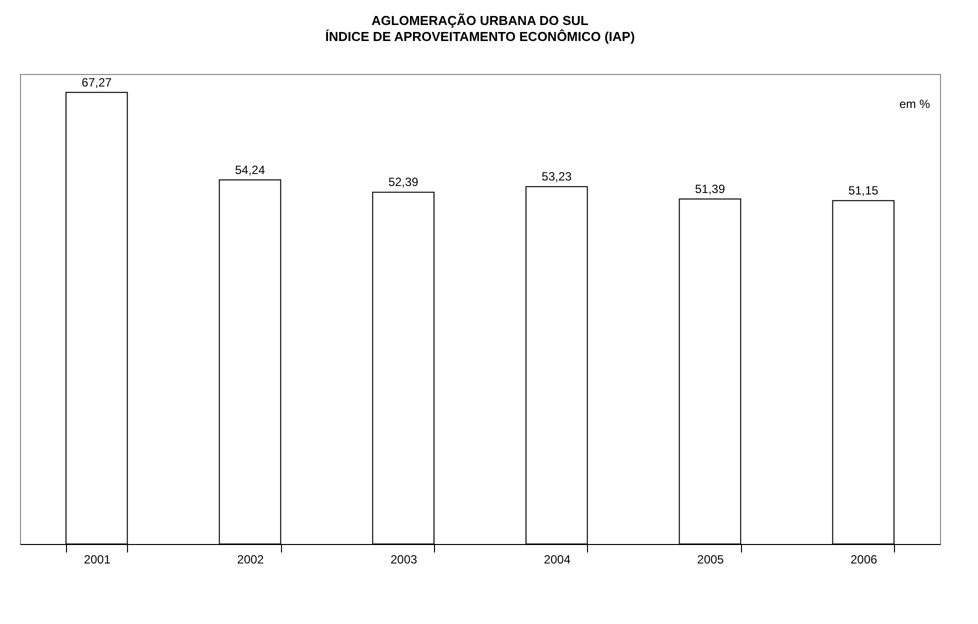 The width and height of the screenshot is (978, 624). I want to click on chart-title: AGLOMERAÇÃO URBANA DO SUL, so click(480, 20).